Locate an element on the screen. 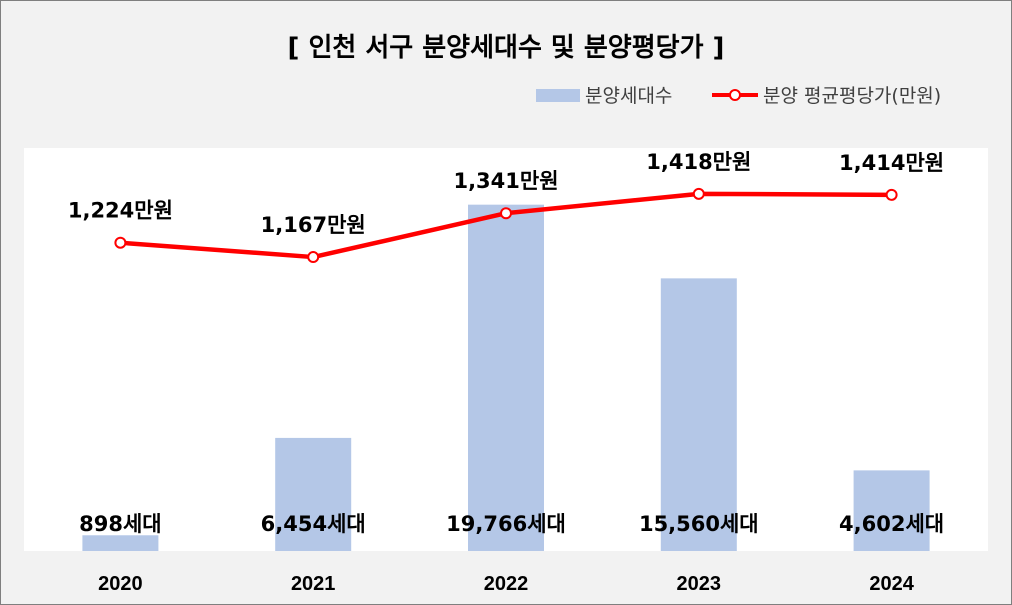  x-axis-ticks: 2020 2021 2022 2023 2024 is located at coordinates (506, 584).